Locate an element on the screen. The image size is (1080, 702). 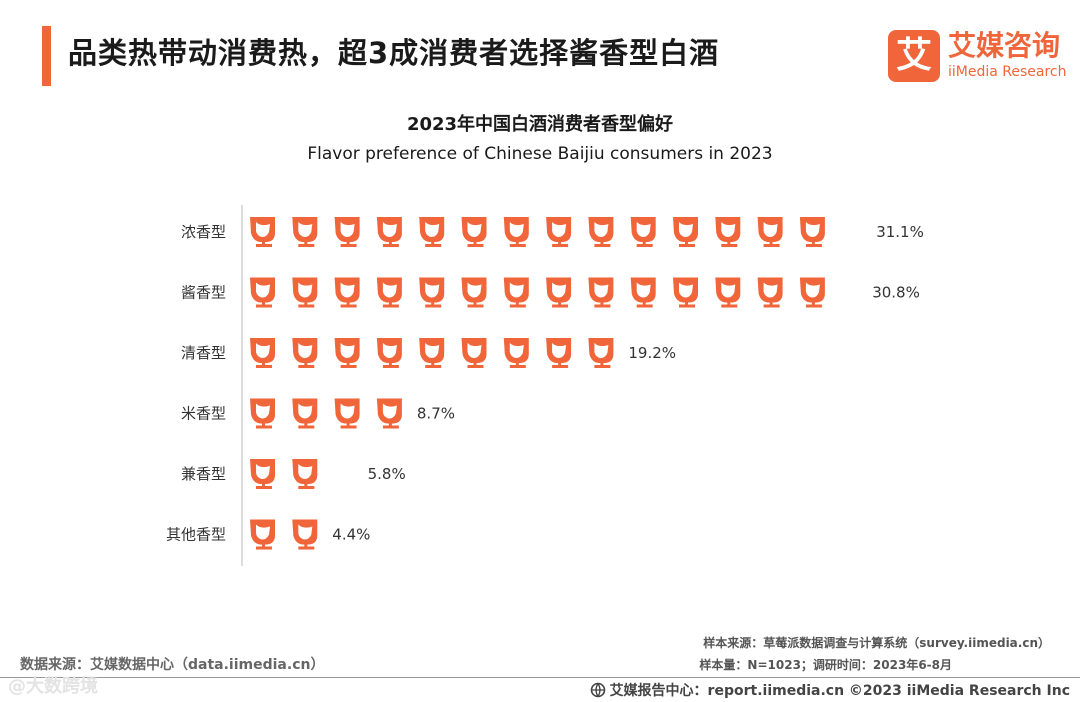
category-label: 兼香型 is located at coordinates (203, 474).